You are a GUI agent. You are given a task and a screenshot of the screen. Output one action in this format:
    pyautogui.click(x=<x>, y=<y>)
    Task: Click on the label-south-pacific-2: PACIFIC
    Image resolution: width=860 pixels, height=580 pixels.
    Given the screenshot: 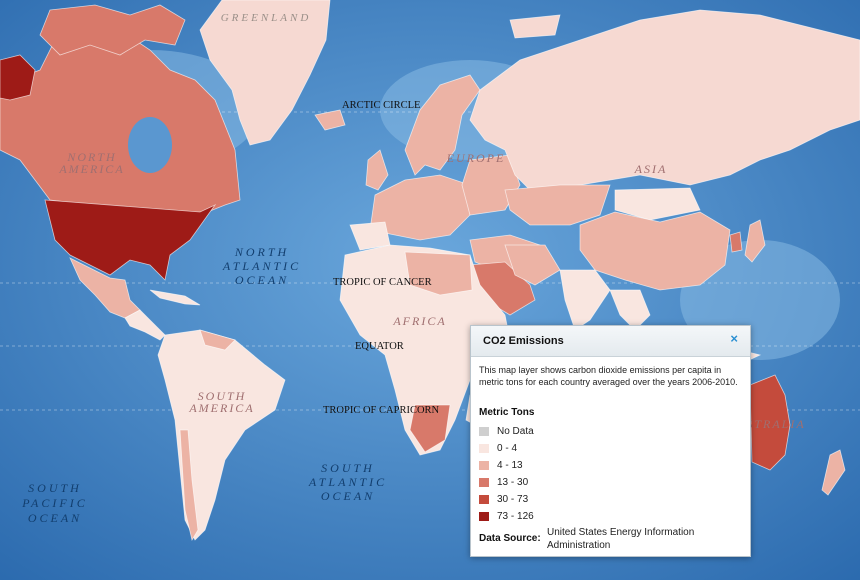 What is the action you would take?
    pyautogui.click(x=54, y=503)
    